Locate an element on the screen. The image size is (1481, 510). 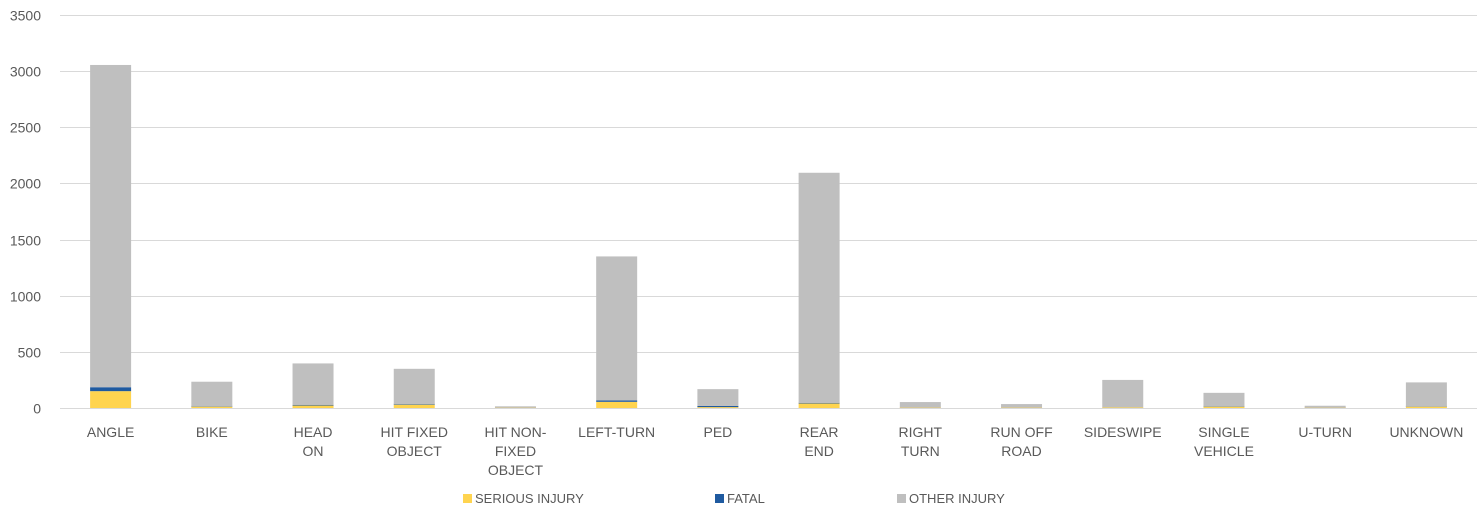
x-category-label: UNKNOWN is located at coordinates (1426, 432).